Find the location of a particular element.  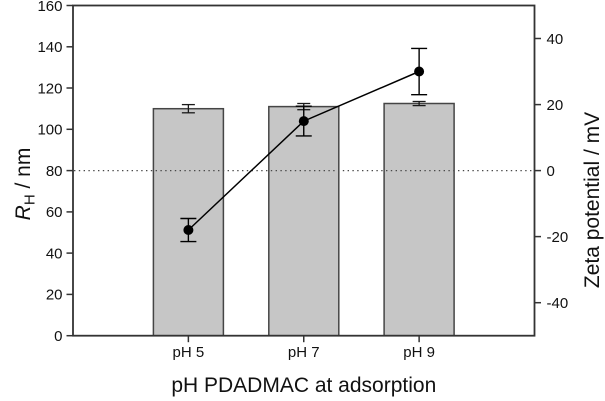

right-axis-tick-label: -20 is located at coordinates (558, 237).